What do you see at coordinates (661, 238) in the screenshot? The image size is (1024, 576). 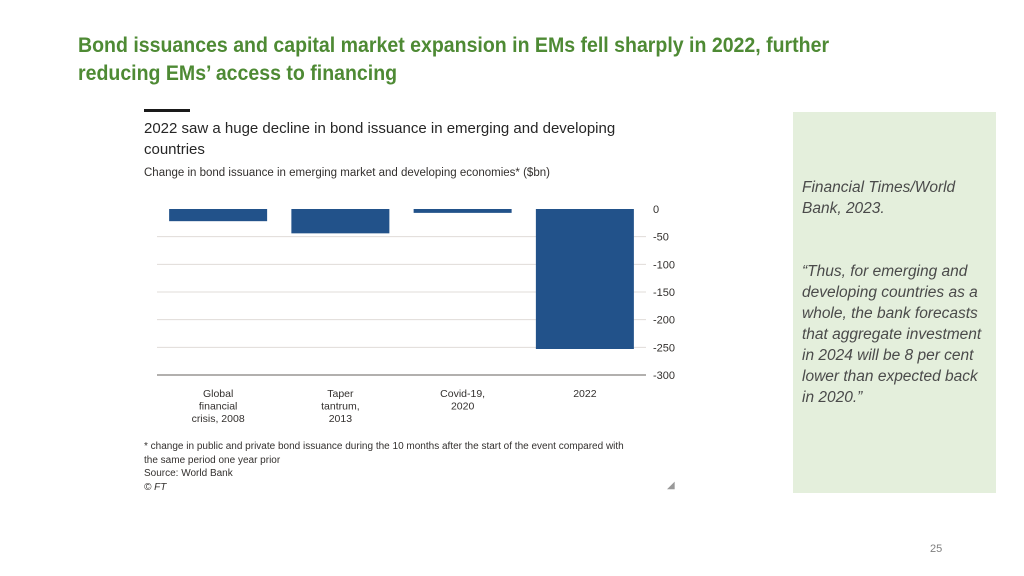 I see `y-tick-label: -50` at bounding box center [661, 238].